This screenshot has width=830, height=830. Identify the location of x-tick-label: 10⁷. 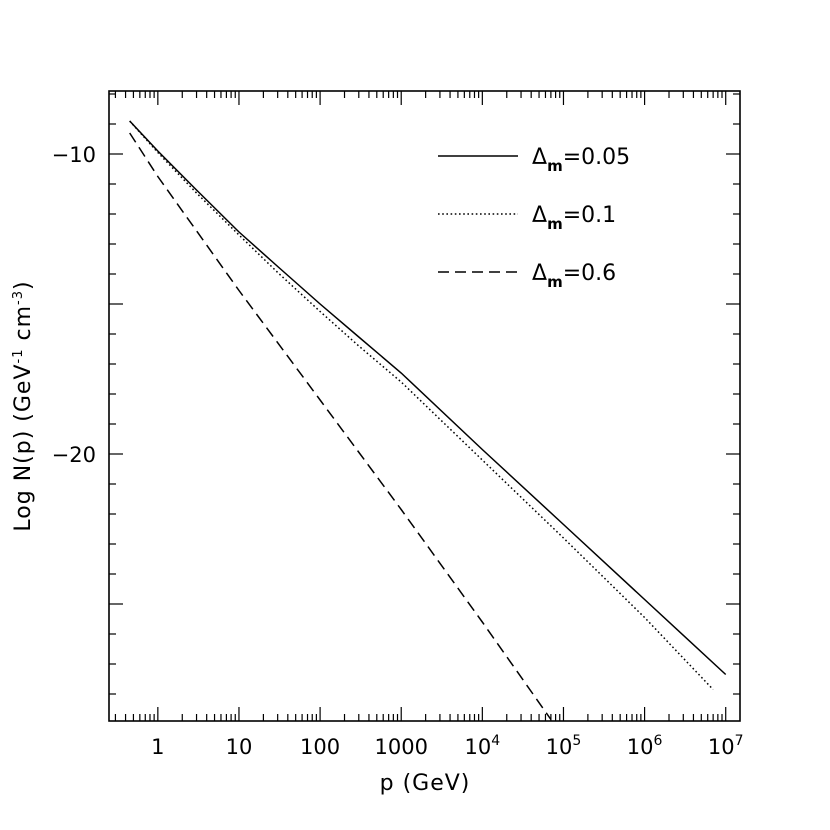
(726, 746).